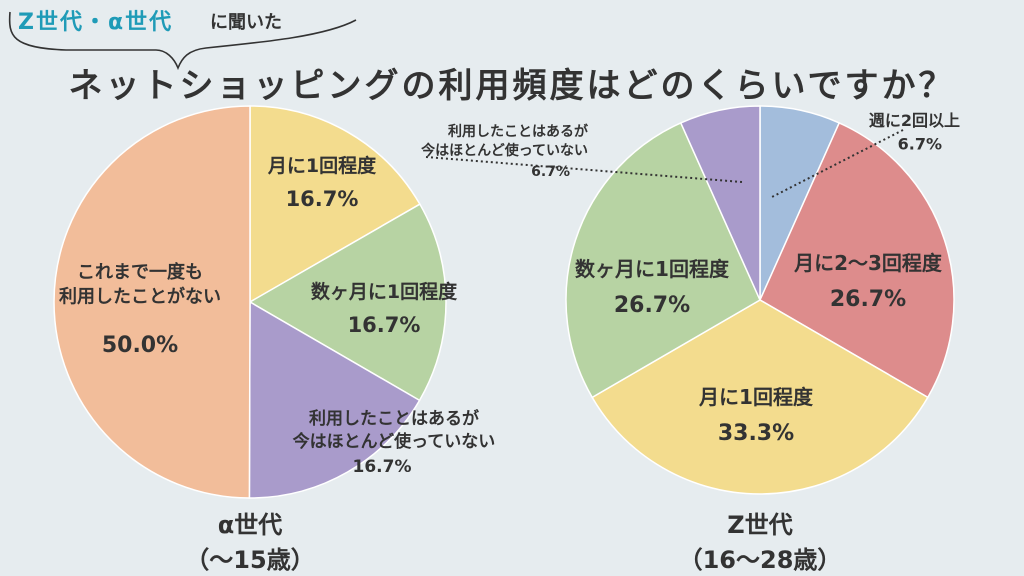  Describe the element at coordinates (140, 296) in the screenshot. I see `slice-label: 利用したことがない` at that location.